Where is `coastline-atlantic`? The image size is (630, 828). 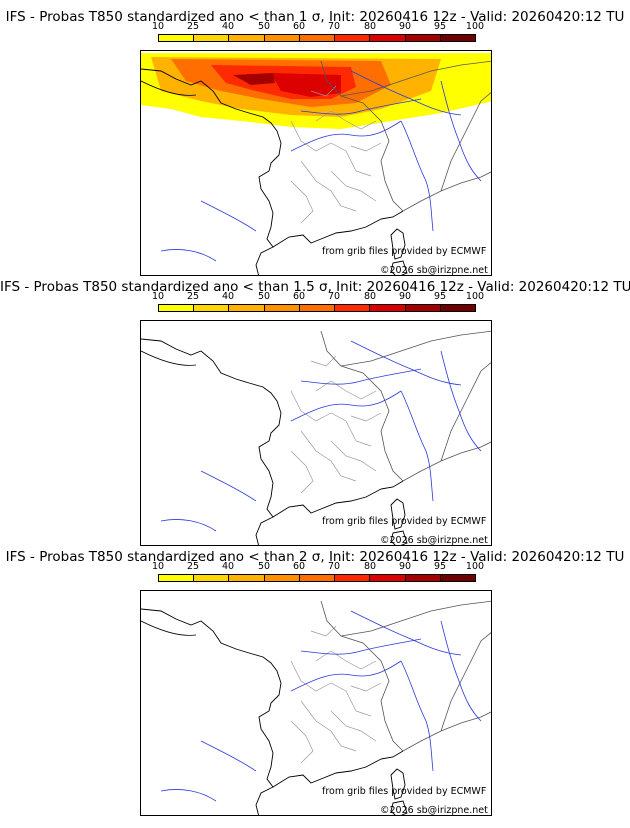
coastline-atlantic is located at coordinates (211, 171).